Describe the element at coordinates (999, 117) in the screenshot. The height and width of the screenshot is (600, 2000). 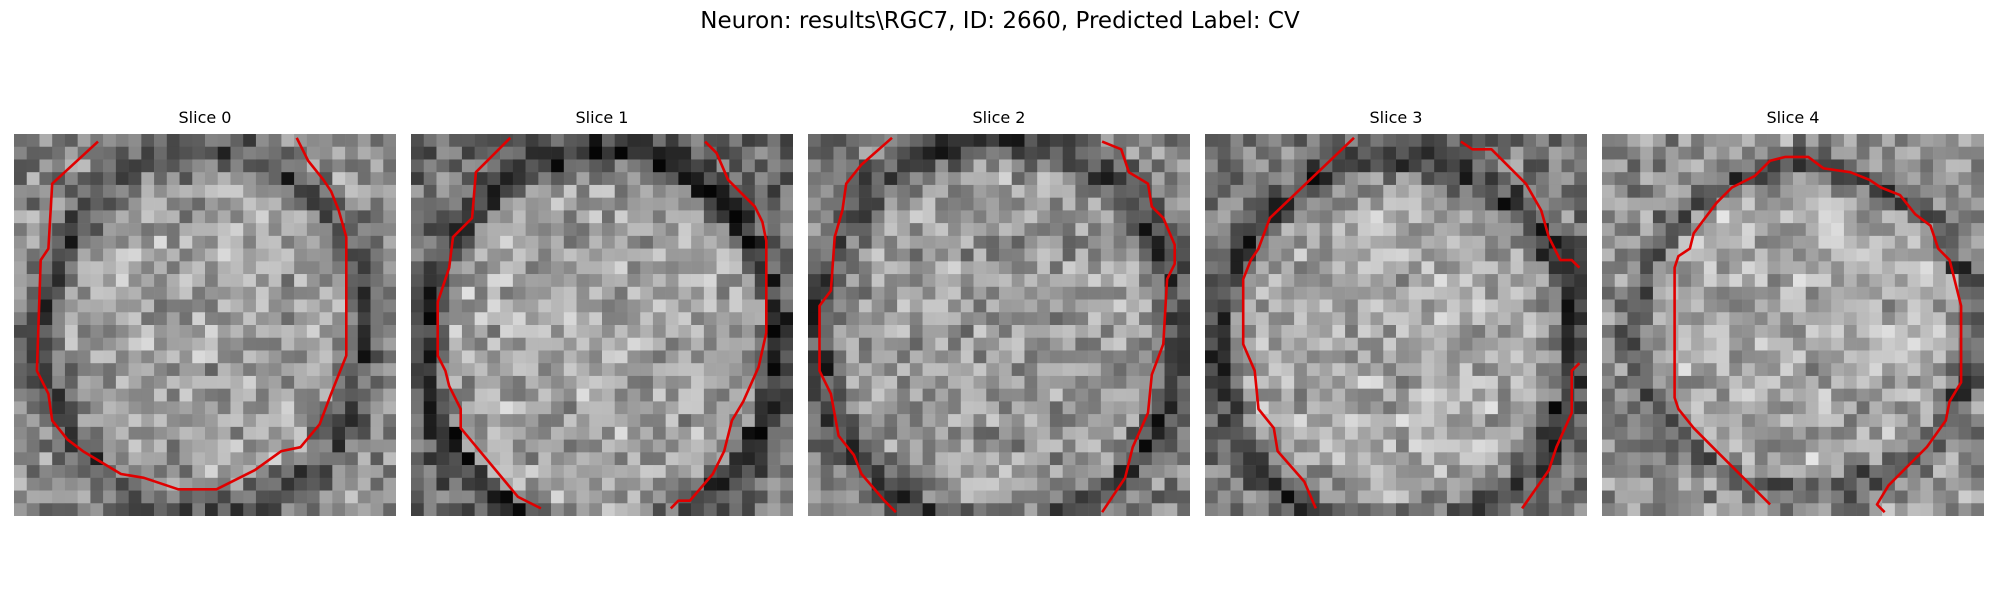
I see `slice-title: Slice 2` at that location.